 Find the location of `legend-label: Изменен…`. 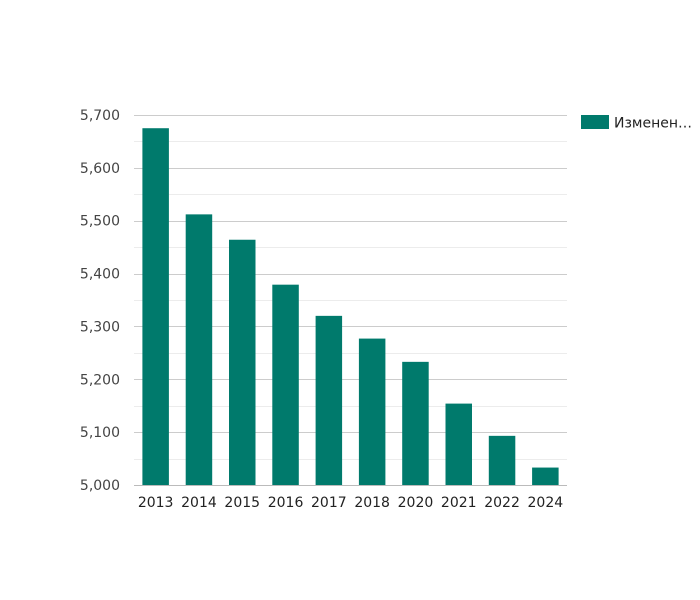

legend-label: Изменен… is located at coordinates (653, 124).